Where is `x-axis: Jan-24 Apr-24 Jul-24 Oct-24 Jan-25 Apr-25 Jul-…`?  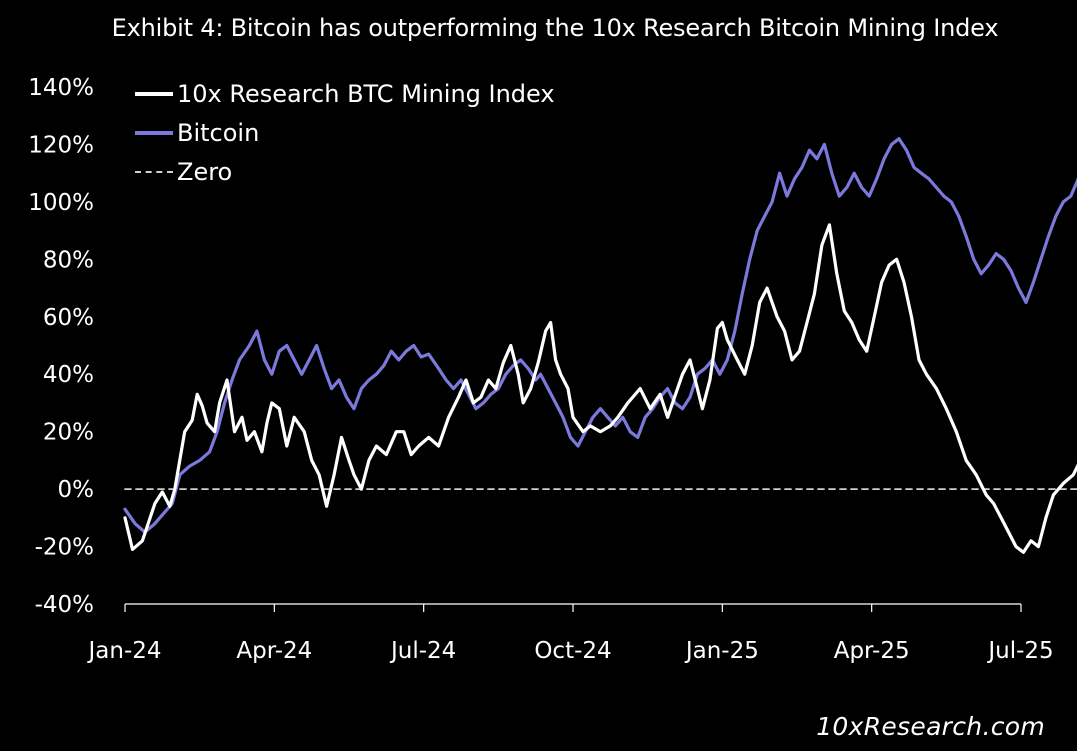 x-axis: Jan-24 Apr-24 Jul-24 Oct-24 Jan-25 Apr-25 Jul-… is located at coordinates (570, 633).